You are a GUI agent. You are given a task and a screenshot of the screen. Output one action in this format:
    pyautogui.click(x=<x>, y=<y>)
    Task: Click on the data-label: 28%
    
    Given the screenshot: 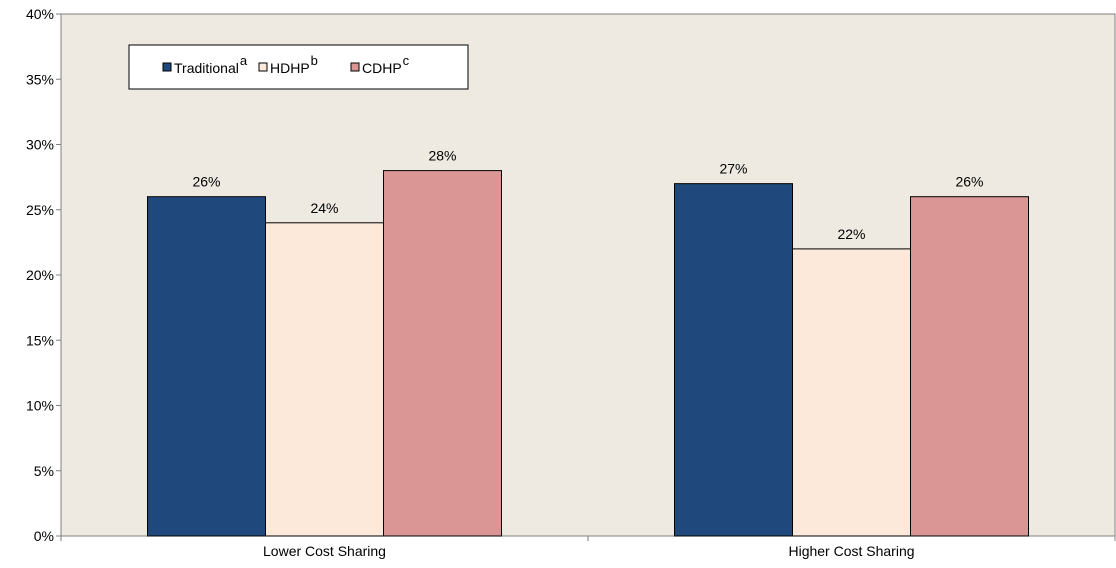 What is the action you would take?
    pyautogui.click(x=442, y=156)
    